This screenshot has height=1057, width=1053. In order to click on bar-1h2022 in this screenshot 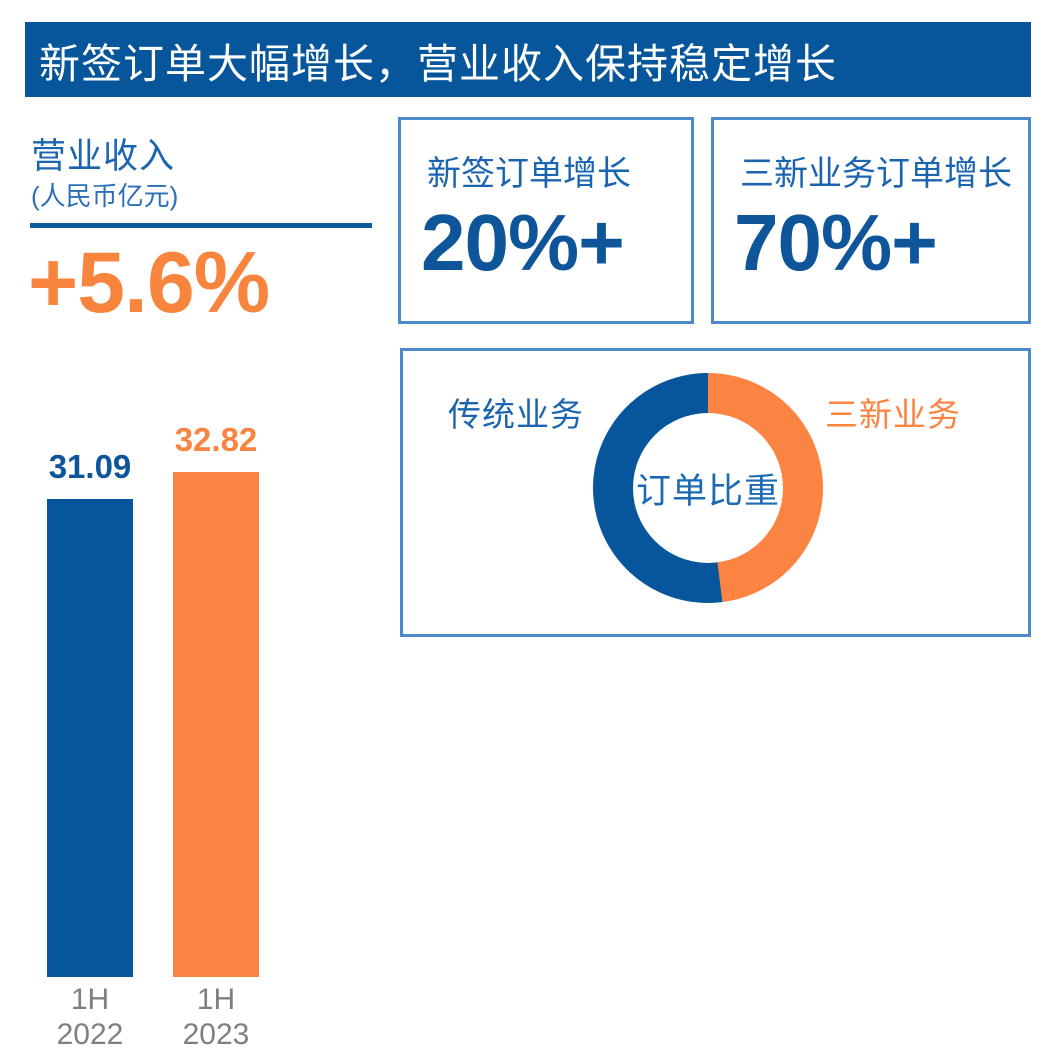, I will do `click(90, 738)`.